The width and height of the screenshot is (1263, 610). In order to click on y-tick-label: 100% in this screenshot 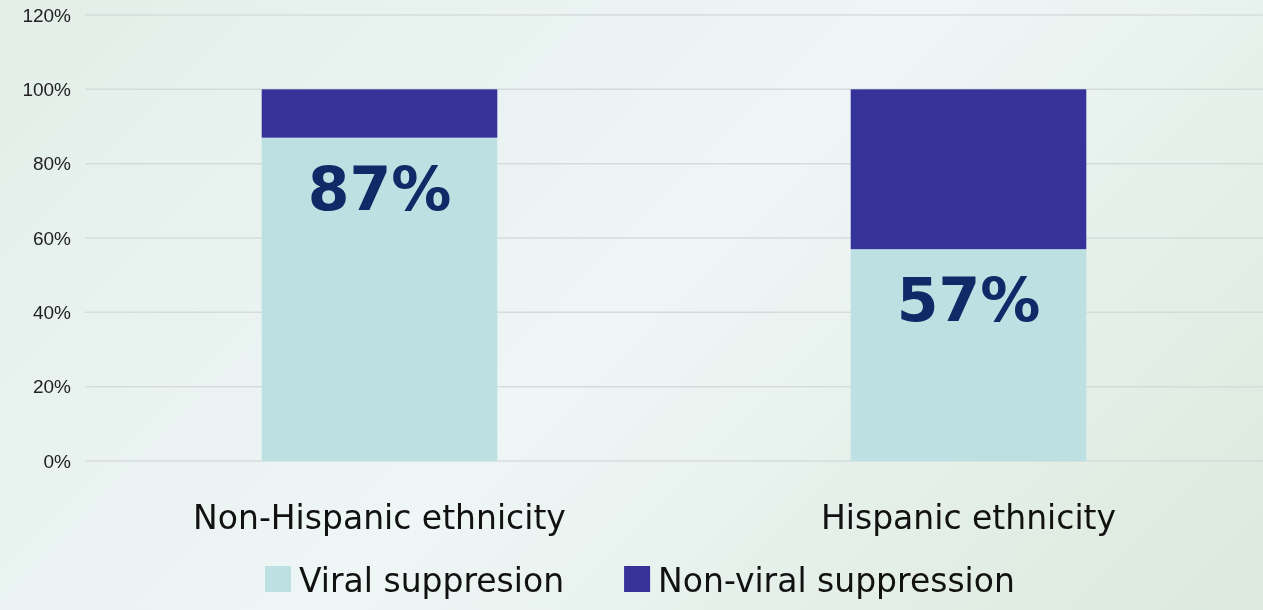, I will do `click(47, 89)`.